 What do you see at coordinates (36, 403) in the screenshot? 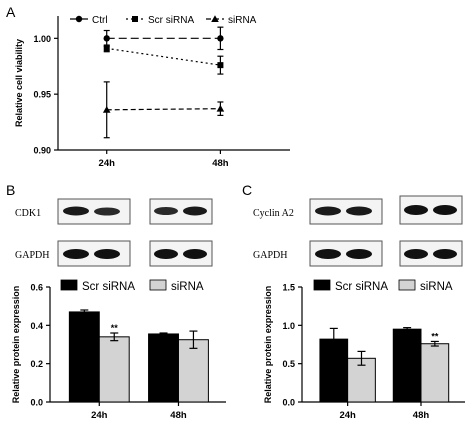
I see `y-tick-label-b: 0.0` at bounding box center [36, 403].